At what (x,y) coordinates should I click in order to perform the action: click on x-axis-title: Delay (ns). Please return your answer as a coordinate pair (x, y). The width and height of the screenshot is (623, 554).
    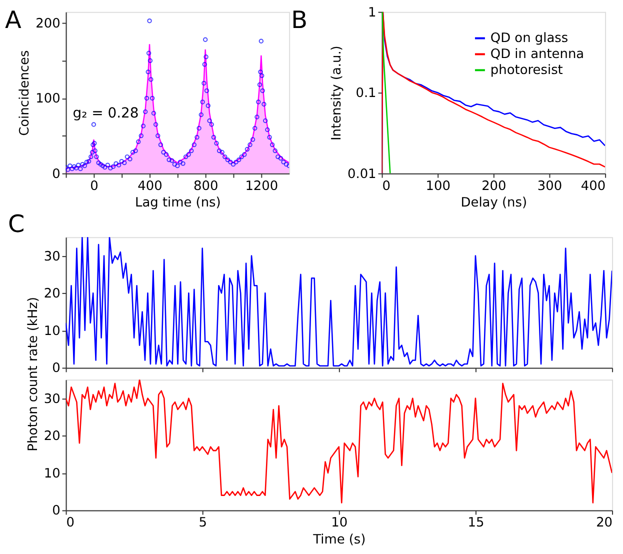
    Looking at the image, I should click on (494, 203).